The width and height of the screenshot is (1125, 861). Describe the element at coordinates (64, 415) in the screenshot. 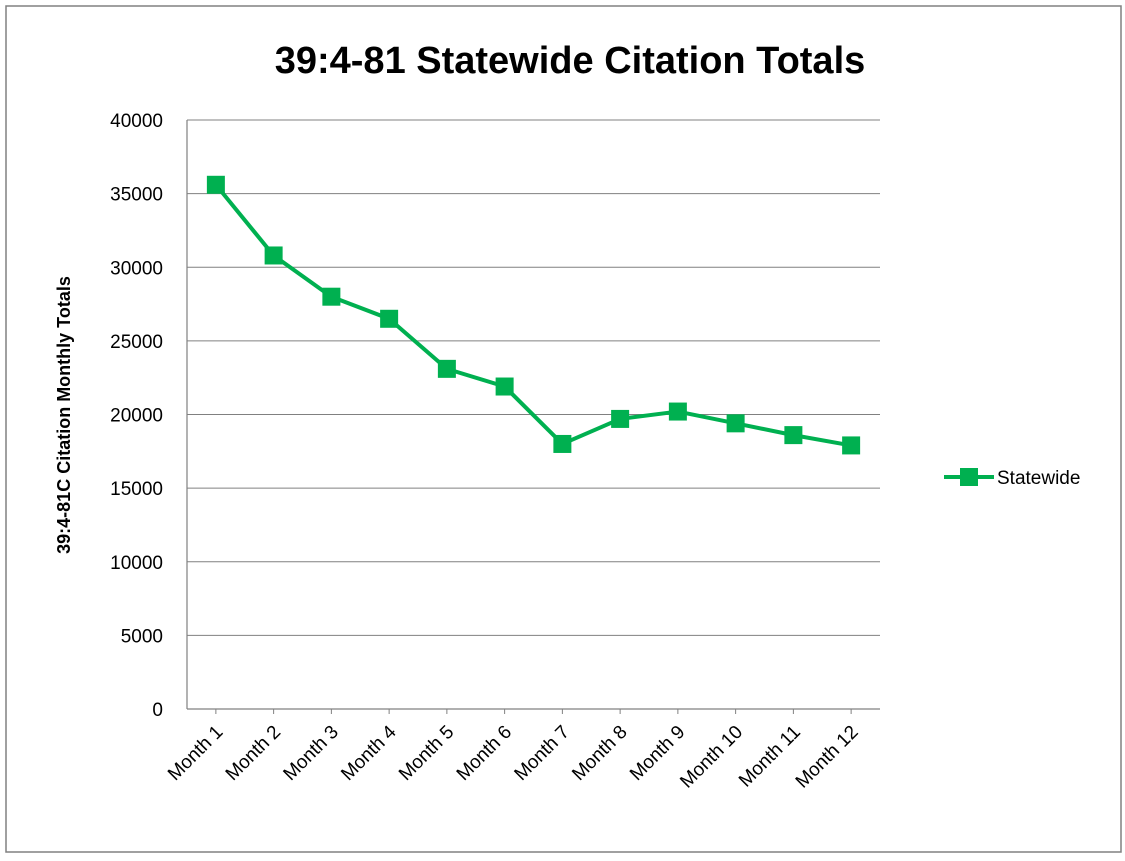

I see `y-axis-title: 39:4-81C Citation Monthly Totals` at that location.